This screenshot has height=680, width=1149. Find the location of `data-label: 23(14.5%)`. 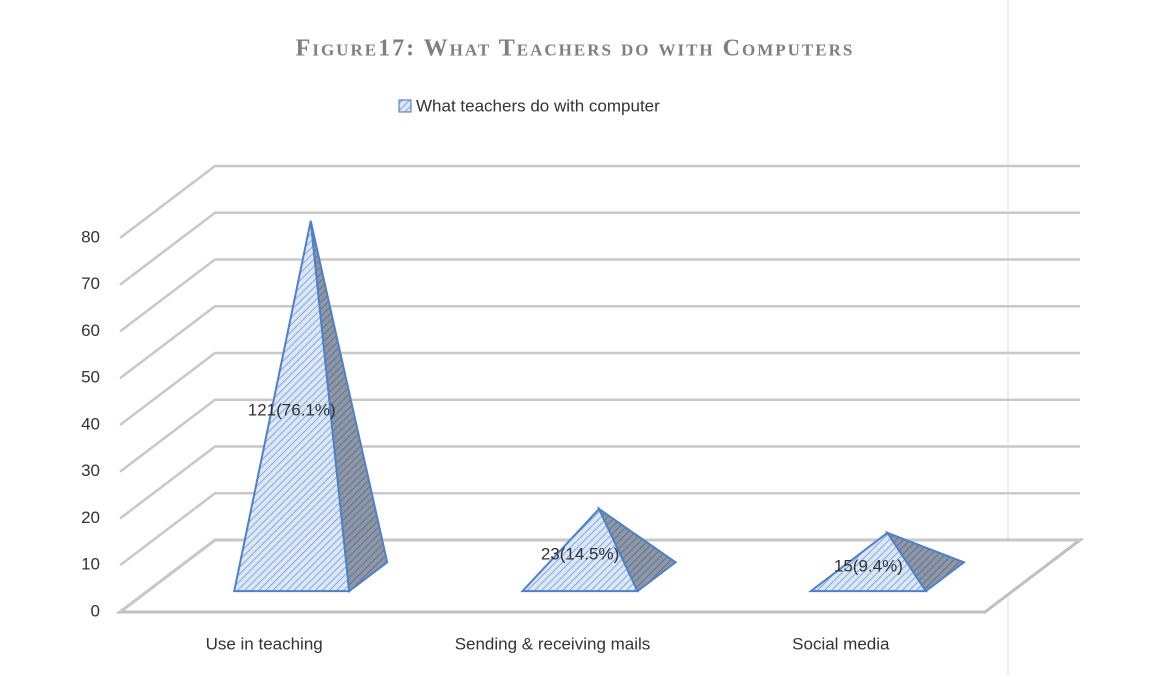

data-label: 23(14.5%) is located at coordinates (580, 554).